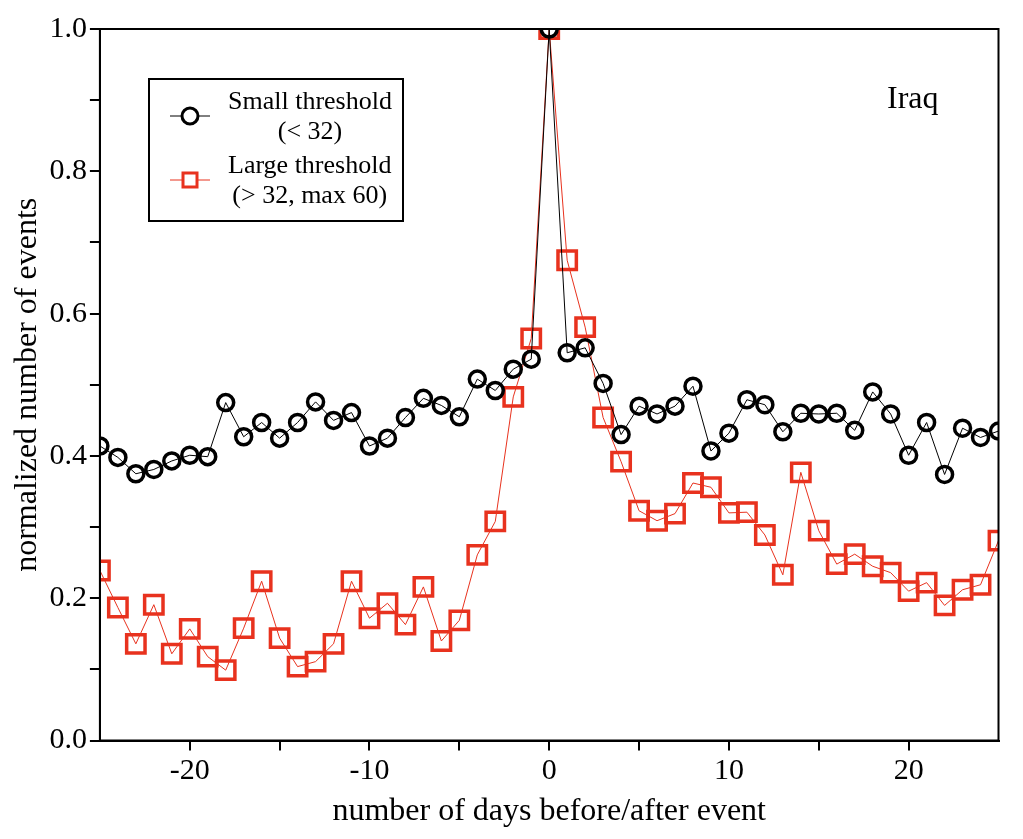 The height and width of the screenshot is (839, 1023). What do you see at coordinates (68, 453) in the screenshot?
I see `y-tick-label: 0.4` at bounding box center [68, 453].